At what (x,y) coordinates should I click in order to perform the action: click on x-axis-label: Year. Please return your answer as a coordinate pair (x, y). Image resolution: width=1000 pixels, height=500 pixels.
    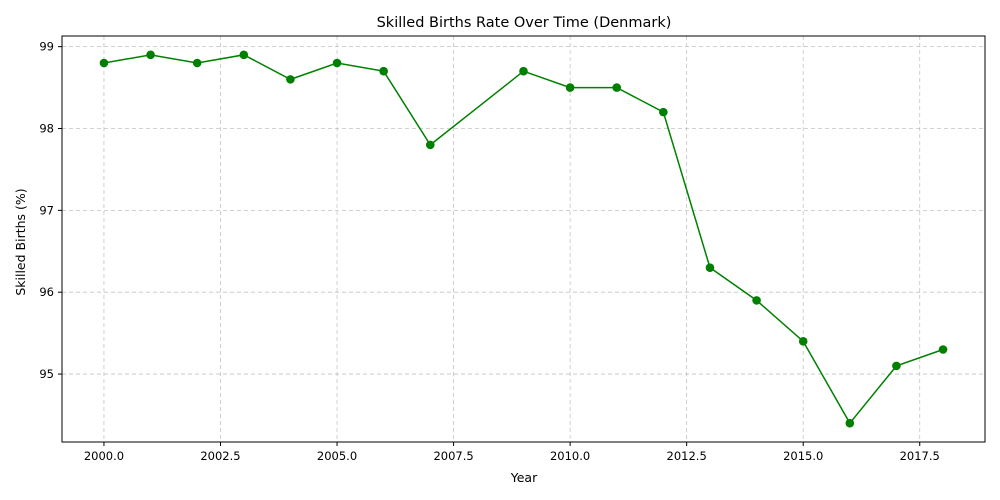
    Looking at the image, I should click on (524, 477).